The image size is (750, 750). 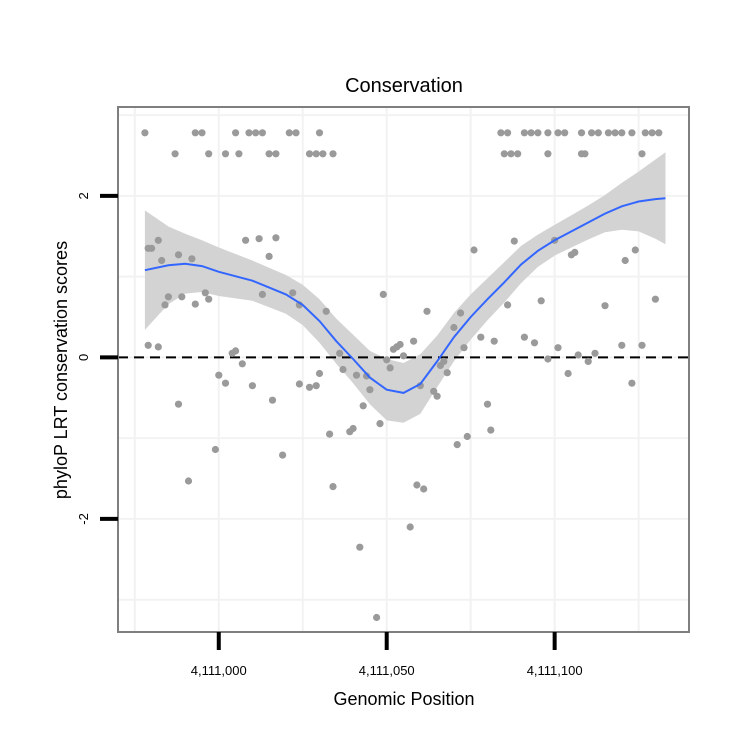 What do you see at coordinates (404, 86) in the screenshot?
I see `chart-title: Conservation` at bounding box center [404, 86].